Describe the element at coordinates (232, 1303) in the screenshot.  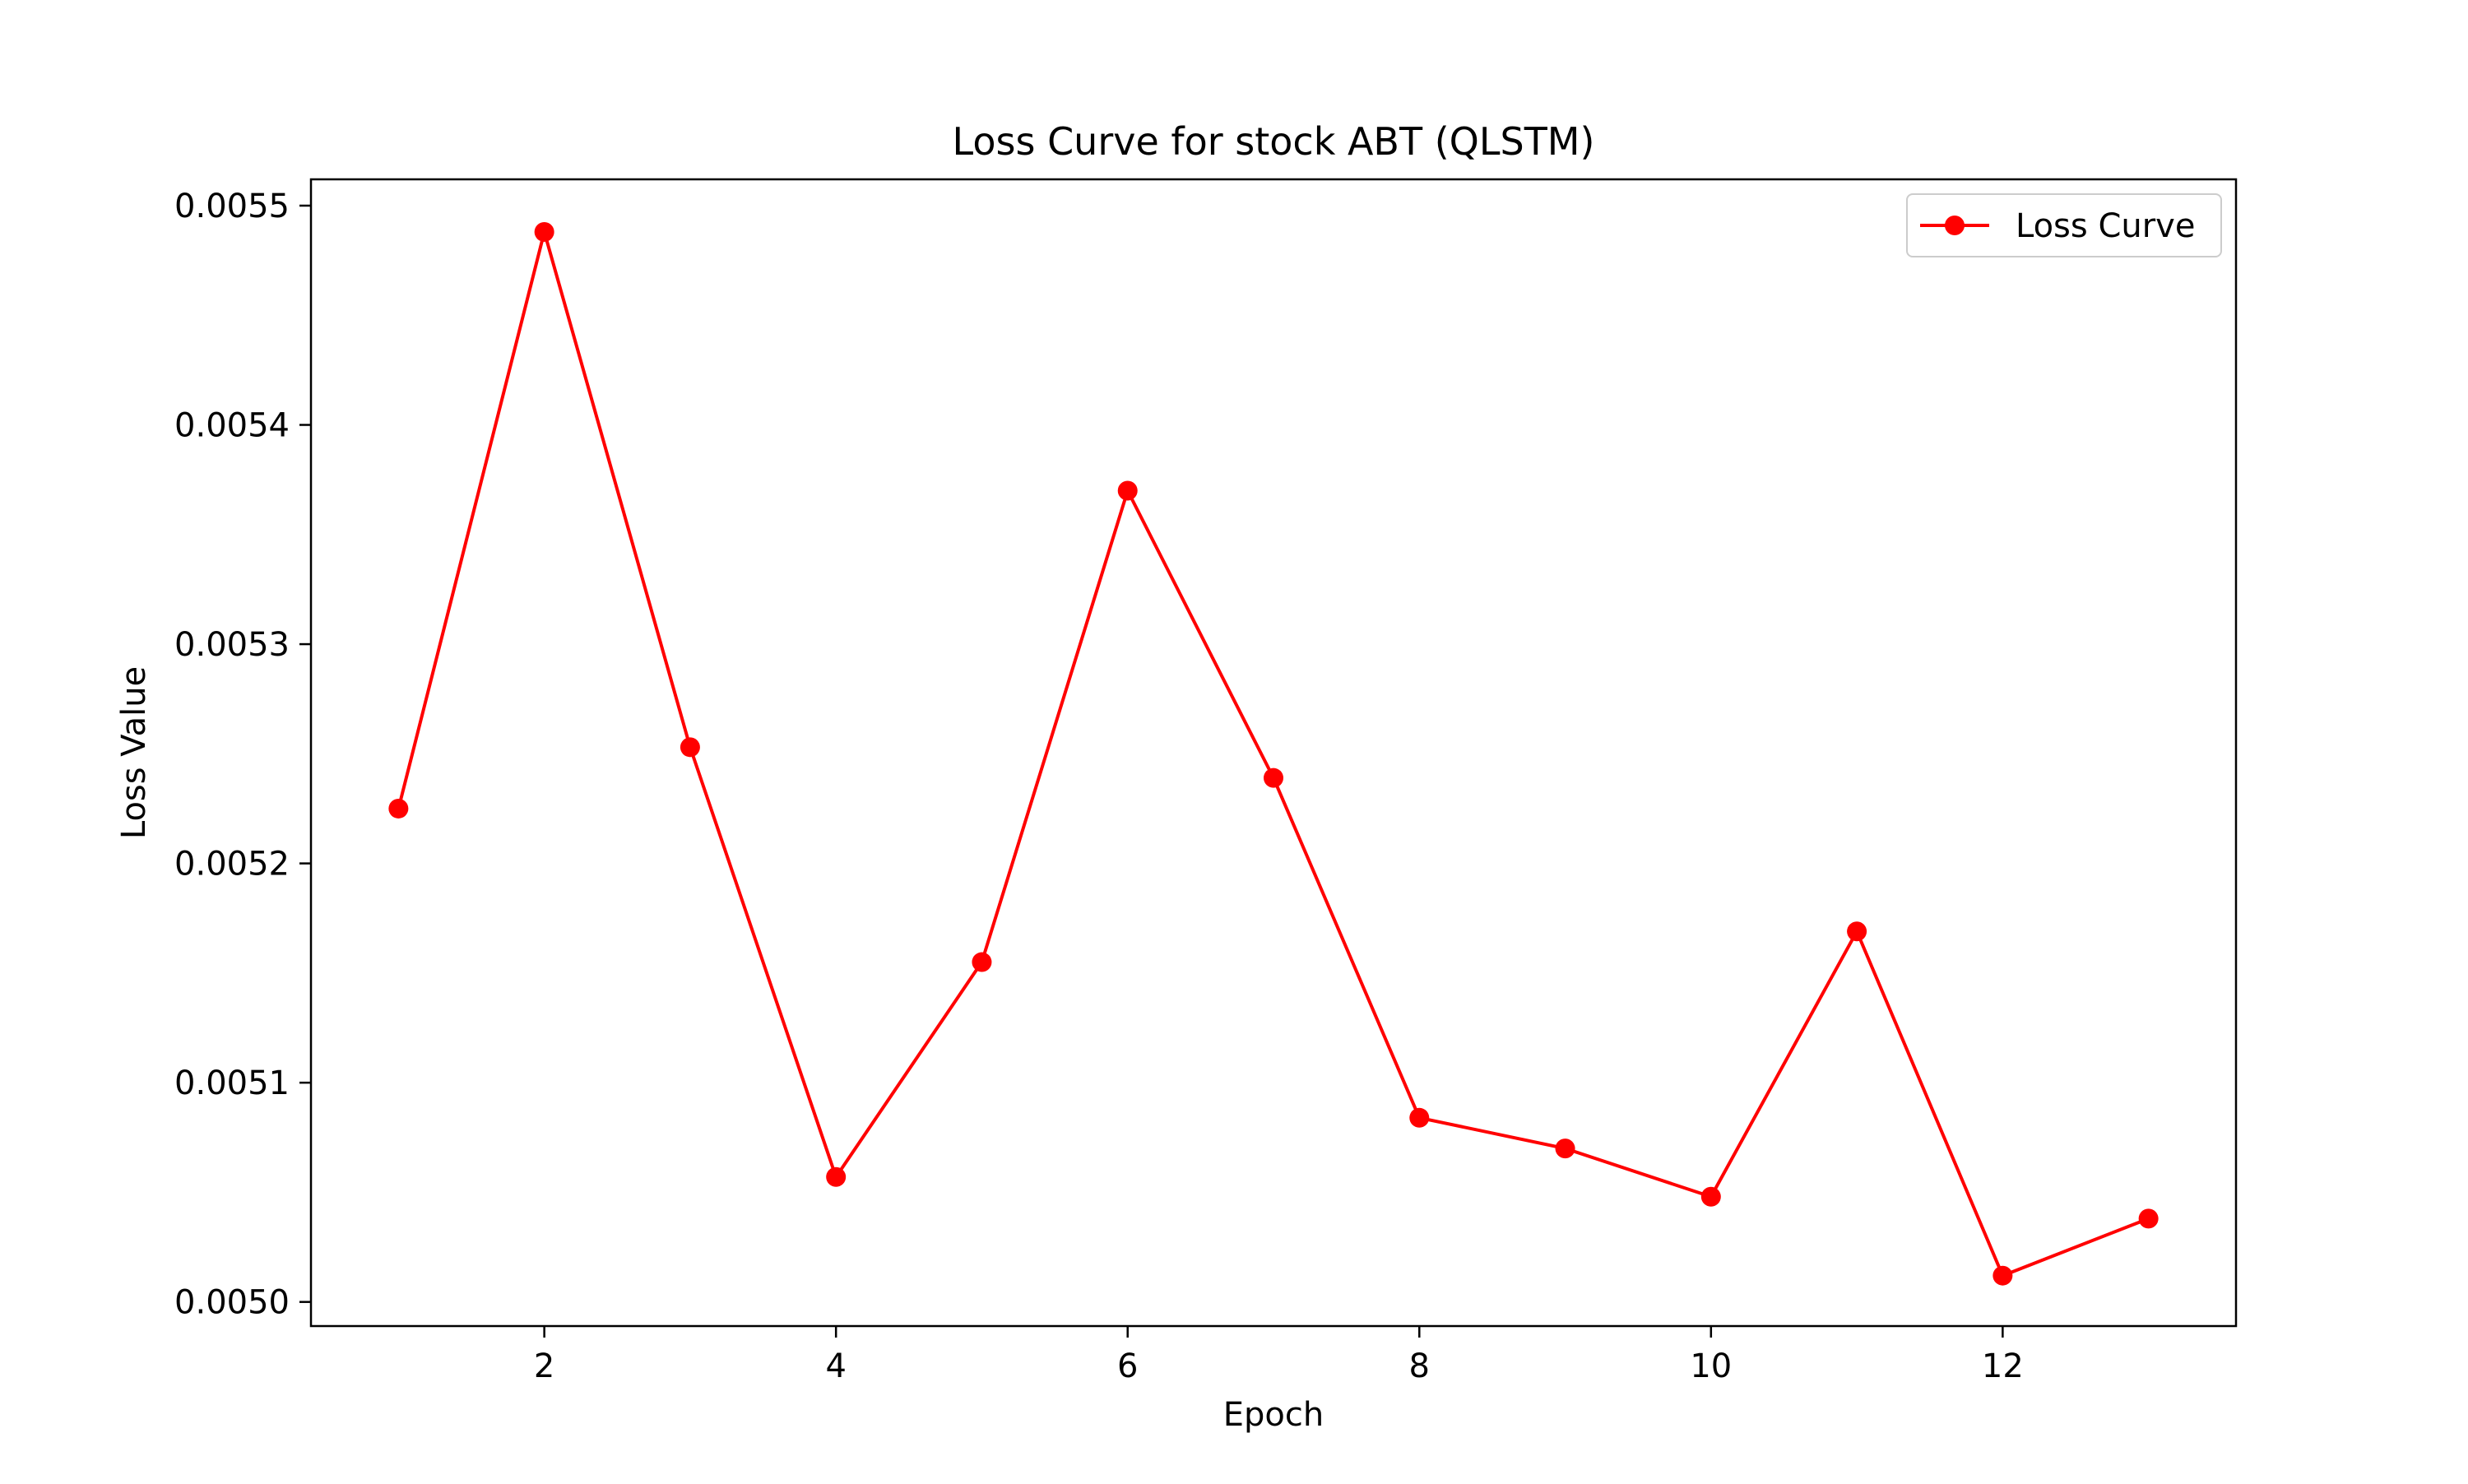
I see `y-tick-label: 0.0050` at that location.